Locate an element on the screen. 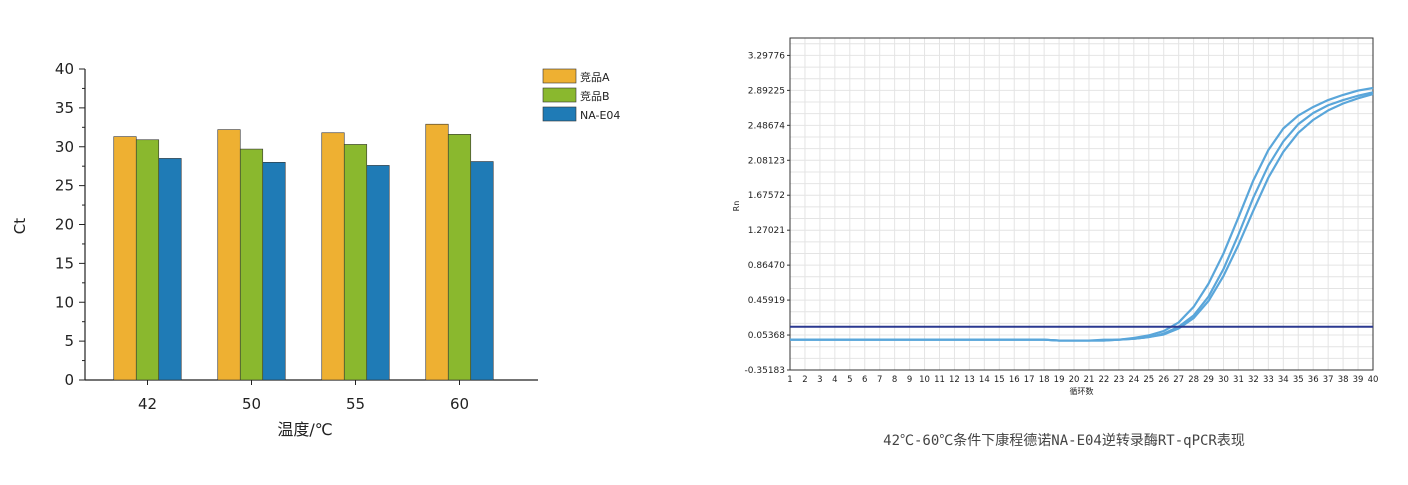 This screenshot has width=1408, height=485. x-tick-label: 39 is located at coordinates (1358, 380).